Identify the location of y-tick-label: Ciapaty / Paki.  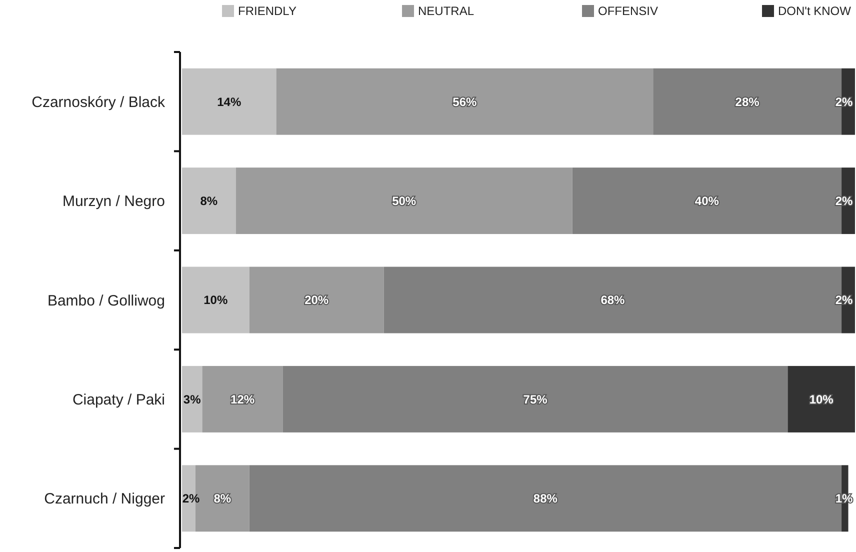
(118, 399).